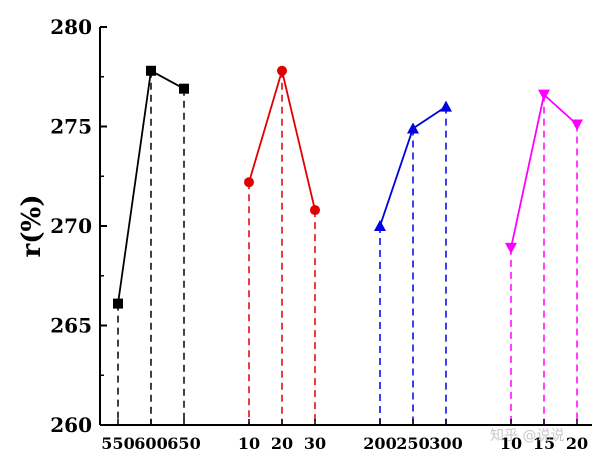 The height and width of the screenshot is (460, 600). What do you see at coordinates (282, 259) in the screenshot?
I see `series-group-2: 10 20 30` at bounding box center [282, 259].